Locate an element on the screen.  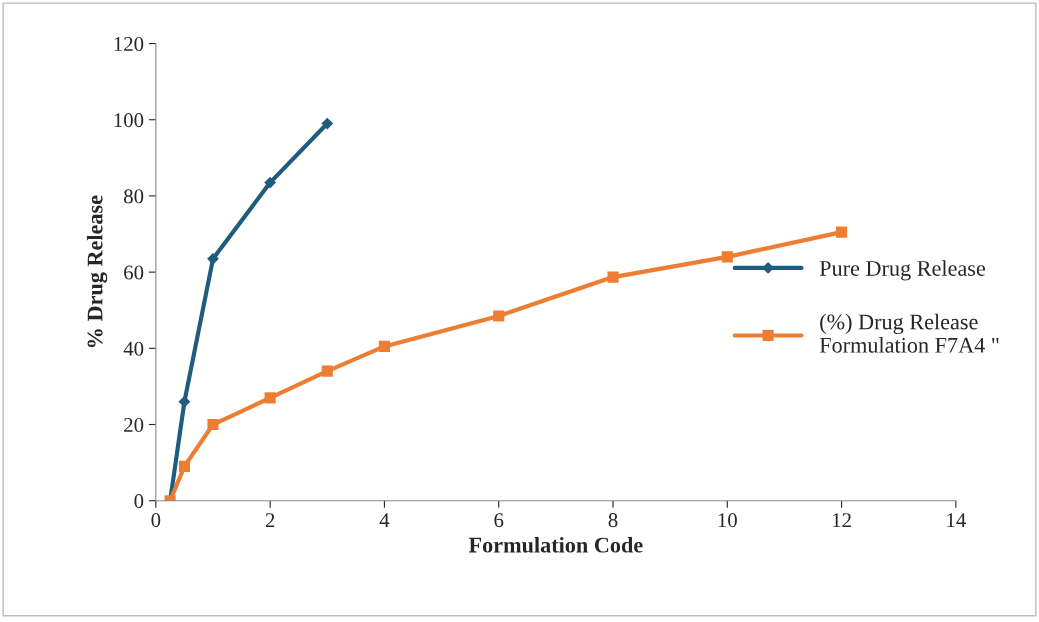
y-tick-label: 20 is located at coordinates (134, 424).